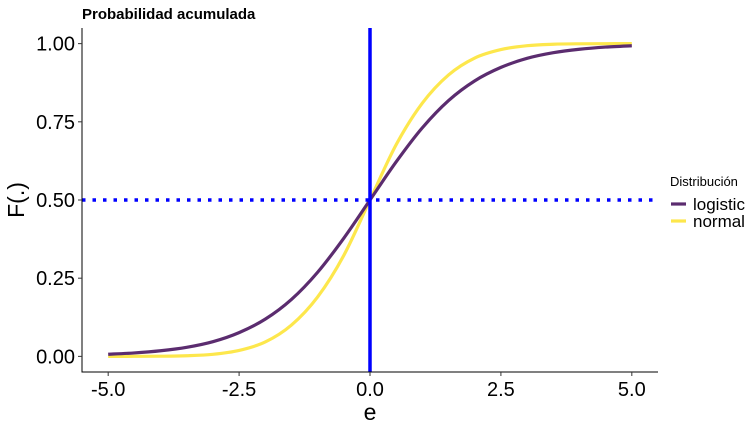 The image size is (756, 432). I want to click on legend-label-normal: normal, so click(719, 221).